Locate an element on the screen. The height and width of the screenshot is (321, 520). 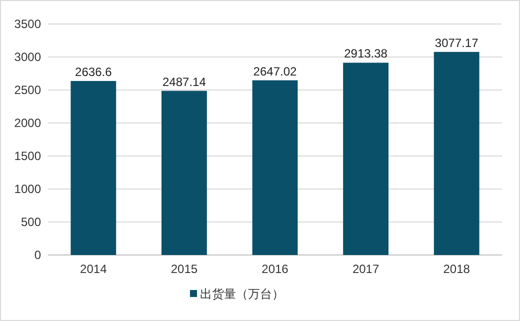
x-tick-label: 2017 is located at coordinates (366, 269).